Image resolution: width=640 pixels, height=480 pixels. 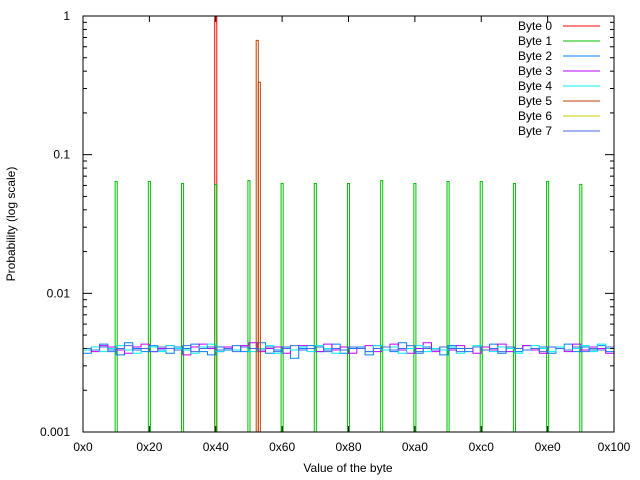 What do you see at coordinates (535, 56) in the screenshot?
I see `legend-label: Byte 2` at bounding box center [535, 56].